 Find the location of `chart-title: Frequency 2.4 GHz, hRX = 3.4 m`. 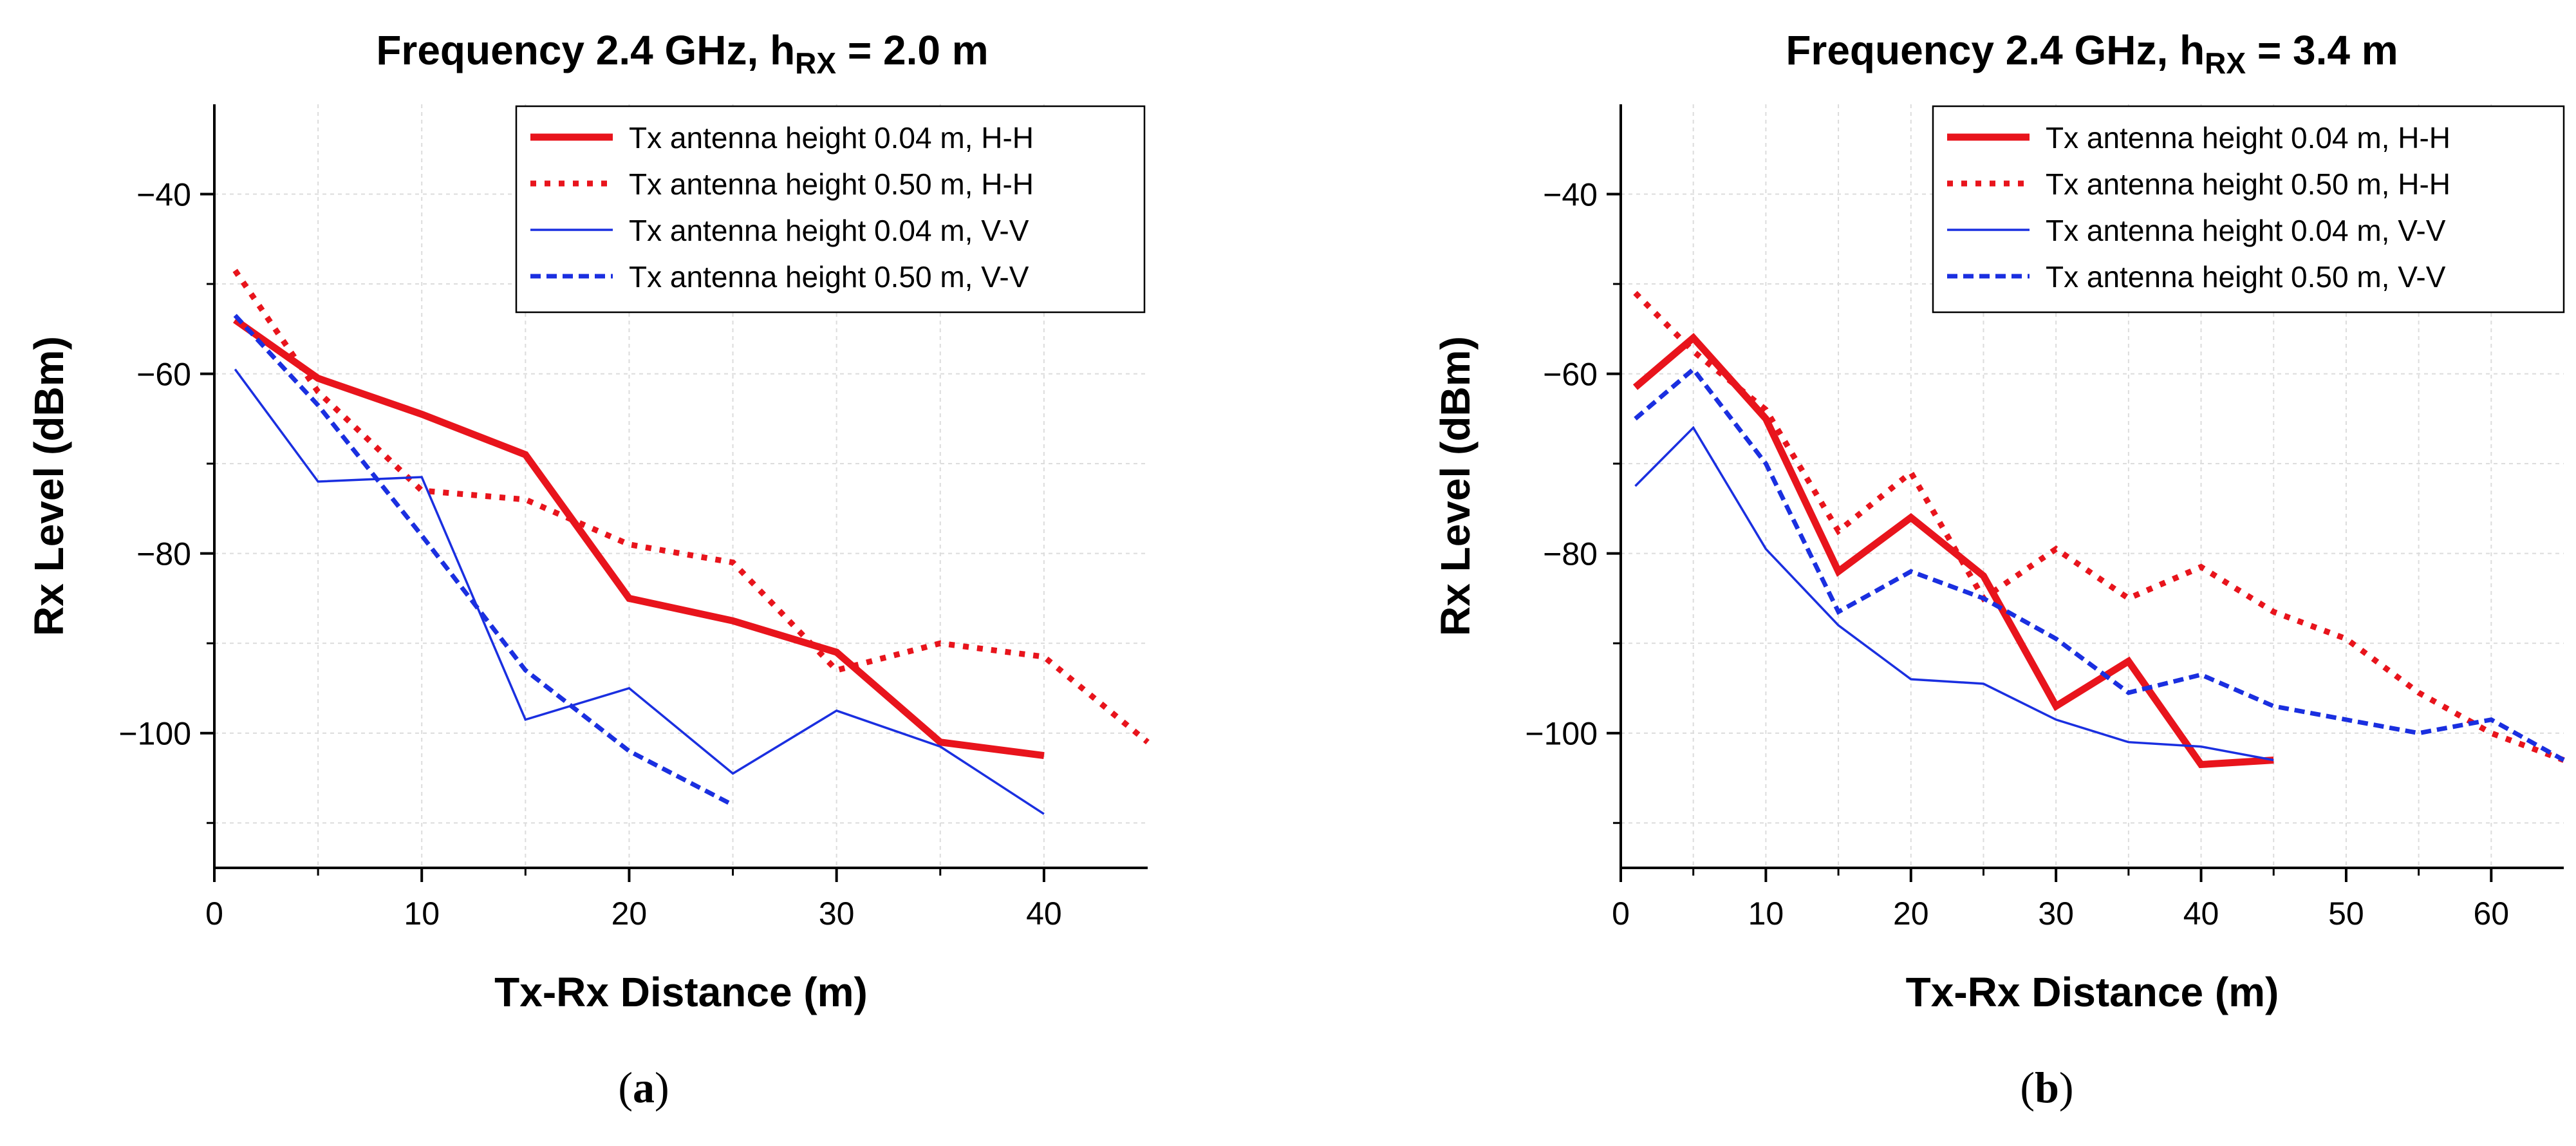

chart-title: Frequency 2.4 GHz, hRX = 3.4 m is located at coordinates (2092, 54).